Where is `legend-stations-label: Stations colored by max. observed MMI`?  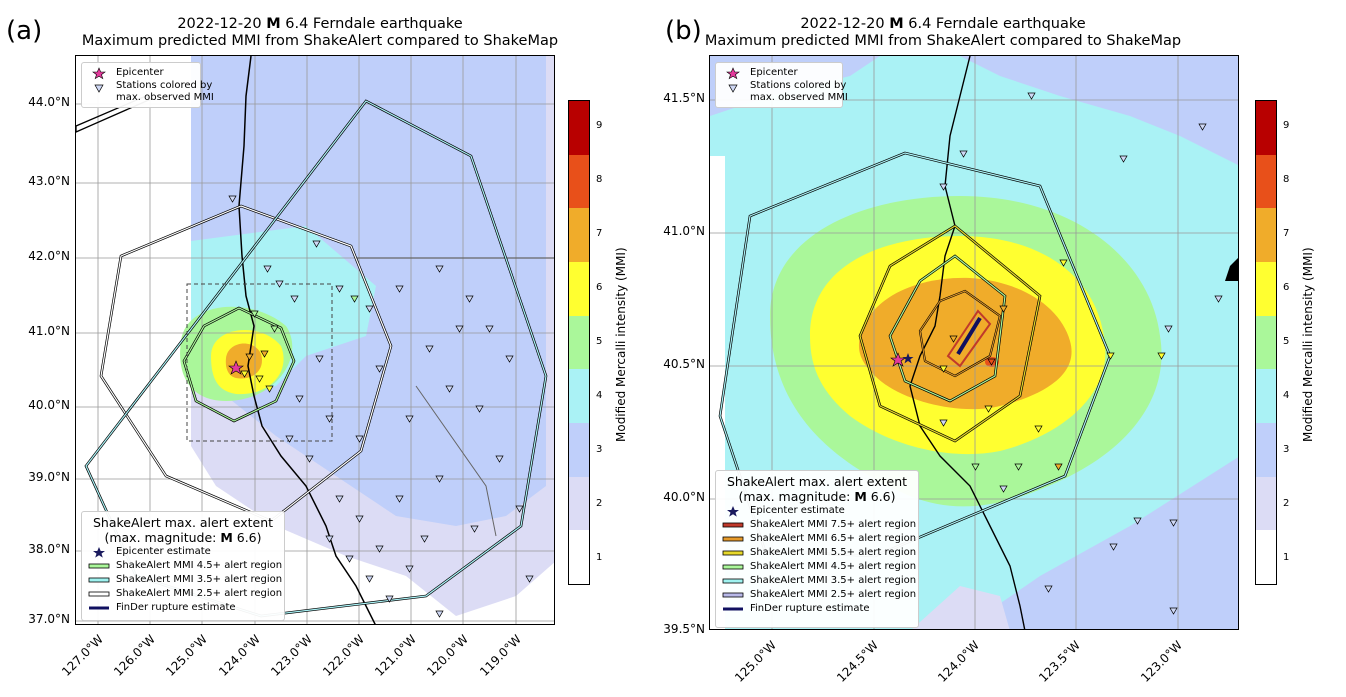 legend-stations-label: Stations colored by max. observed MMI is located at coordinates (165, 92).